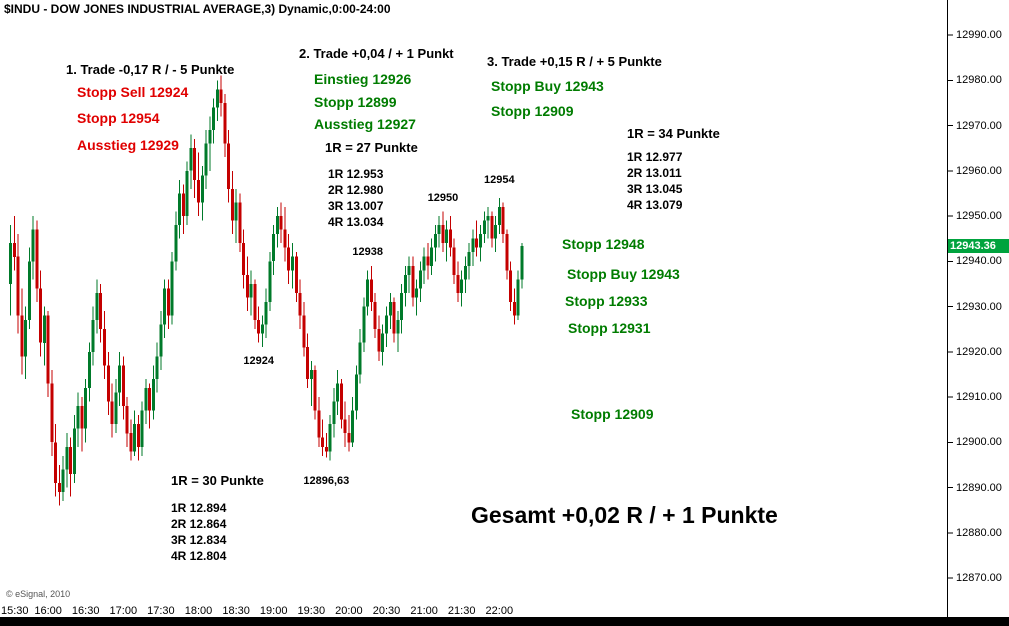 The width and height of the screenshot is (1009, 626). What do you see at coordinates (199, 524) in the screenshot?
I see `trade1-target-2r: 2R 12.864` at bounding box center [199, 524].